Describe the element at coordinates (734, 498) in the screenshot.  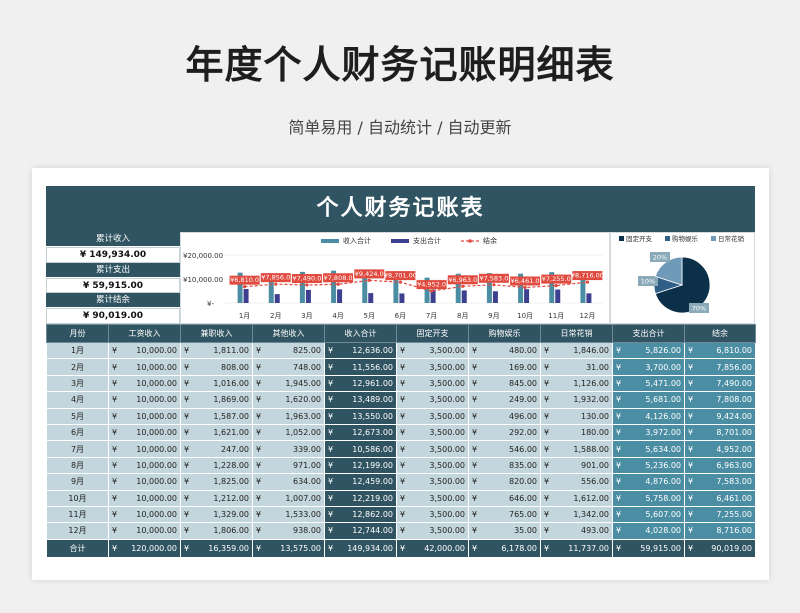
I see `amount-value: 6,461.00` at that location.